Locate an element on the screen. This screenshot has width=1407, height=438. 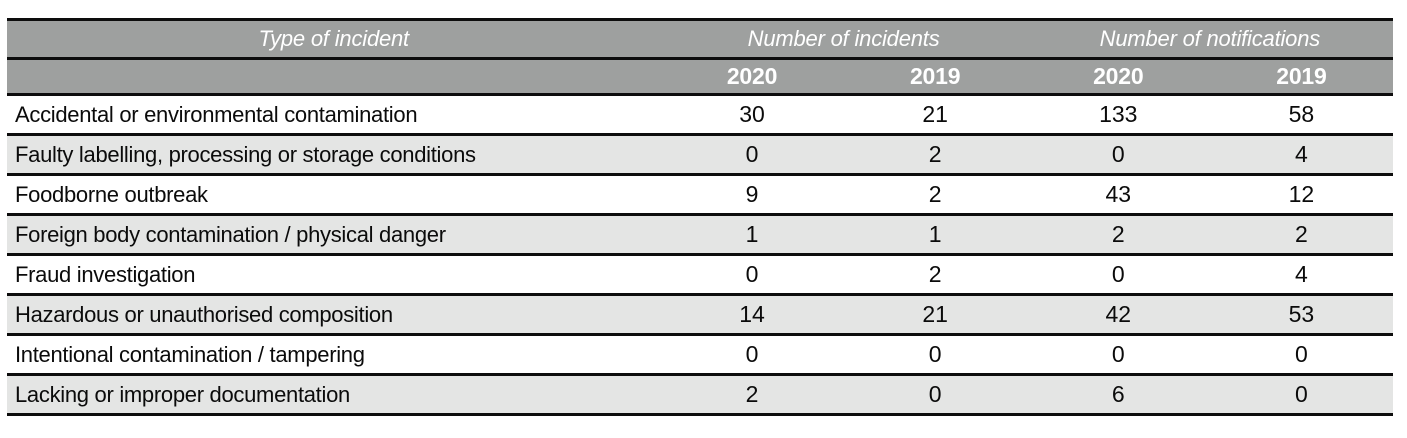
cell-value: 14 is located at coordinates (752, 314).